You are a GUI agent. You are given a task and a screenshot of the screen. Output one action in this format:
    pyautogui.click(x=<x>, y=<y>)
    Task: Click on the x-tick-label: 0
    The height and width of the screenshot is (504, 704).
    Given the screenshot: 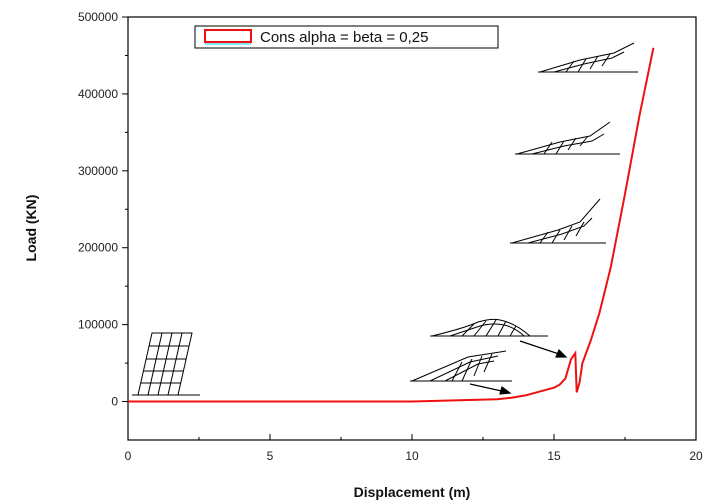 What is the action you would take?
    pyautogui.click(x=128, y=456)
    